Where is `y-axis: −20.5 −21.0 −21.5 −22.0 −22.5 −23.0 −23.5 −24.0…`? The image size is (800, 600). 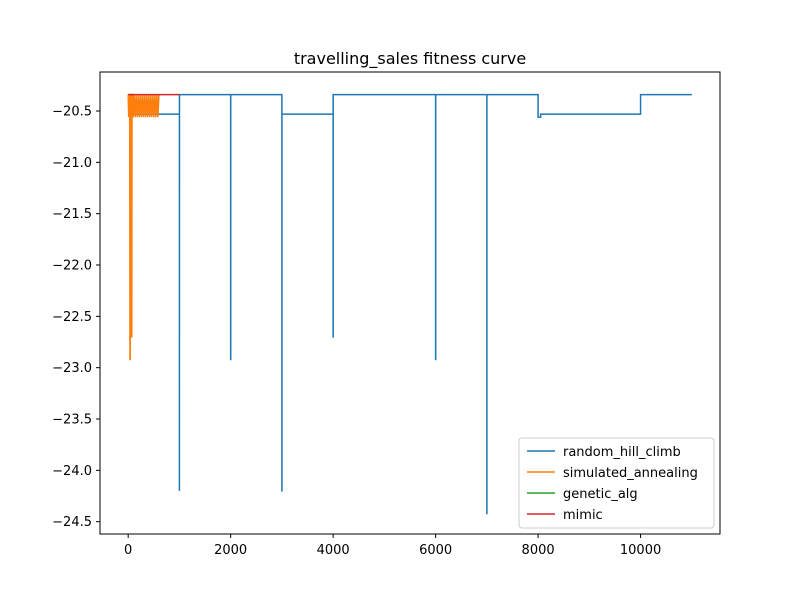
y-axis: −20.5 −21.0 −21.5 −22.0 −22.5 −23.0 −23.5 −24.0… is located at coordinates (76, 317).